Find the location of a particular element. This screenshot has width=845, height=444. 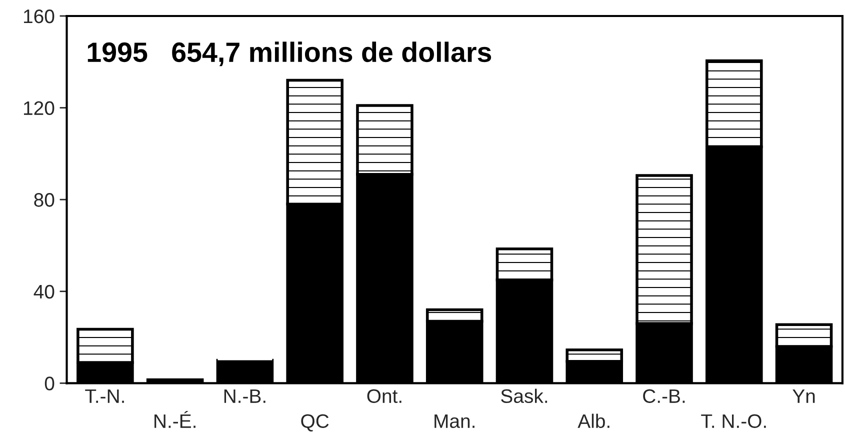

y-tick-label: 80 is located at coordinates (44, 200).